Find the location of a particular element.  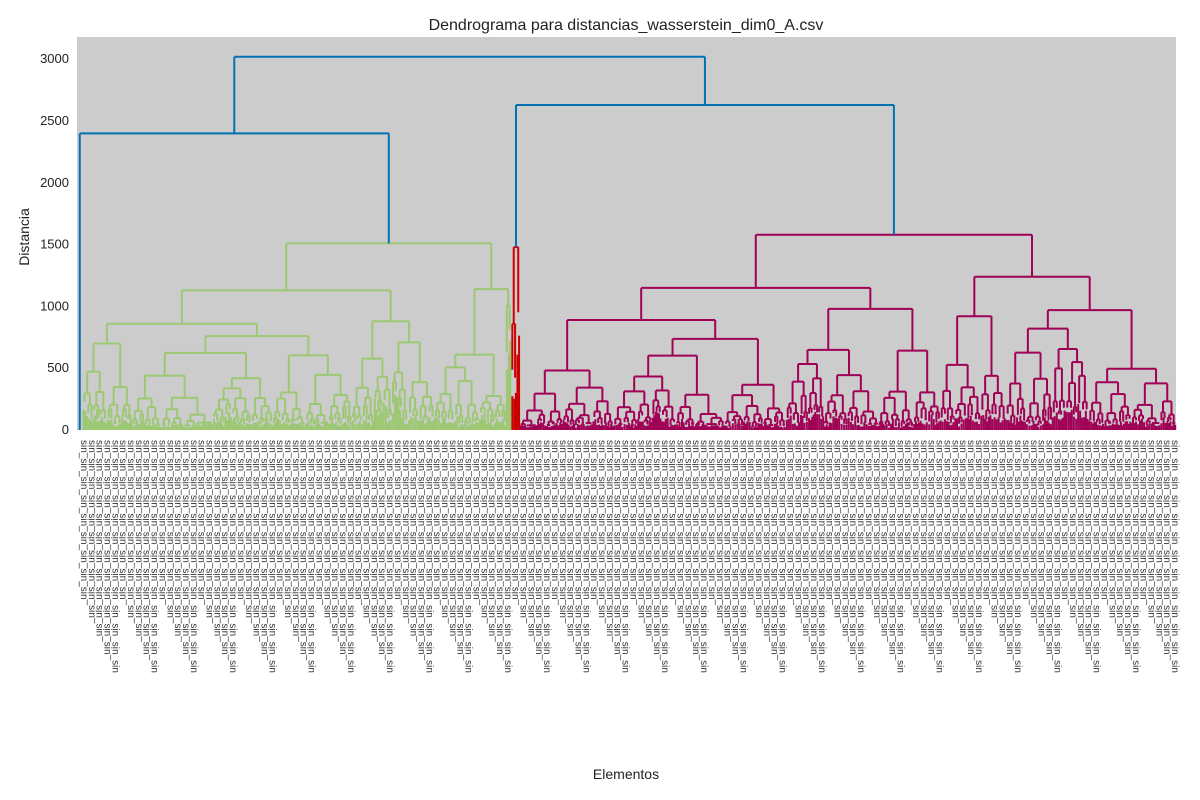

y-axis-ticks: 0 500 1000 1500 2000 2500 3000 is located at coordinates (54, 244).